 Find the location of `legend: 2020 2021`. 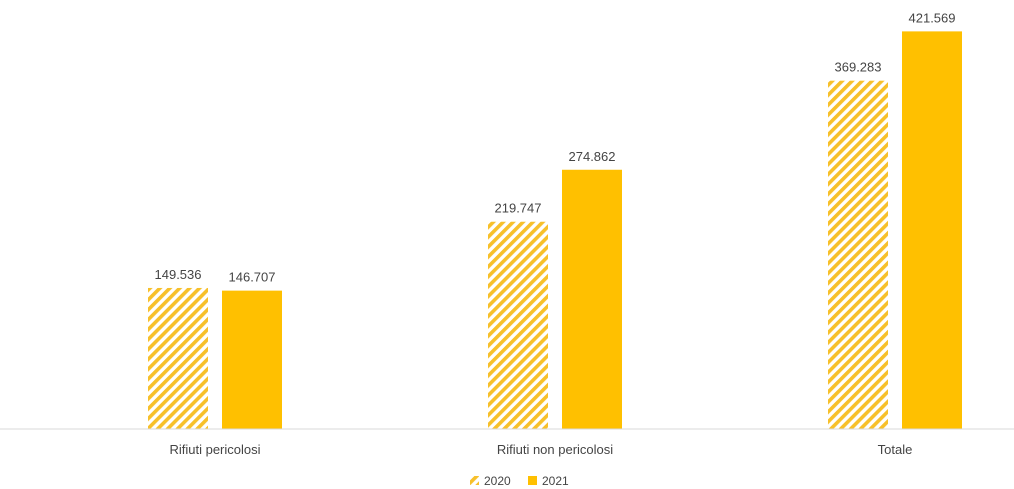

legend: 2020 2021 is located at coordinates (519, 481).